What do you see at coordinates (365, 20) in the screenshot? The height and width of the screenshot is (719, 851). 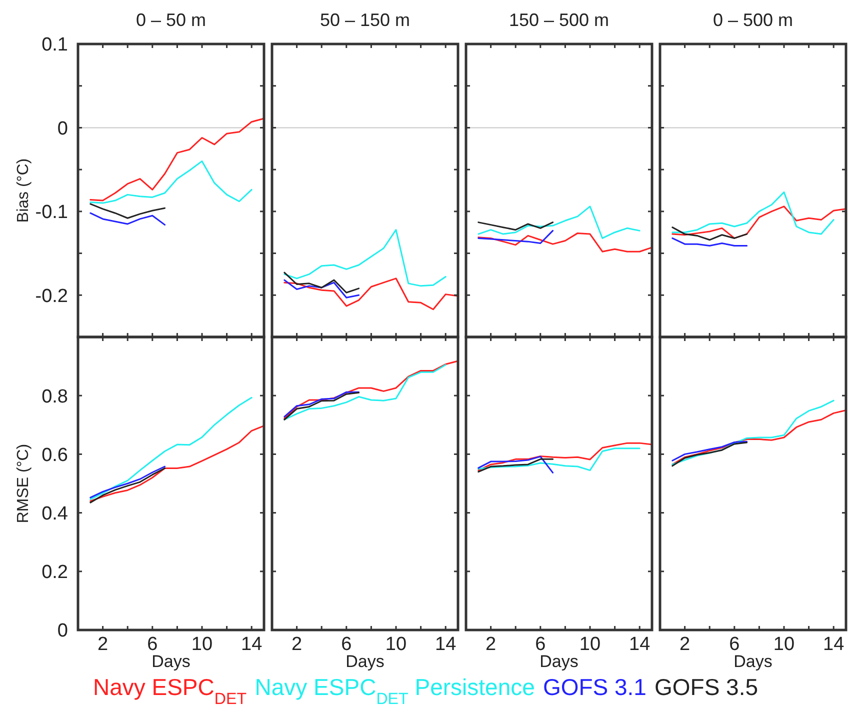 I see `chart-title: 50 – 150 m` at bounding box center [365, 20].